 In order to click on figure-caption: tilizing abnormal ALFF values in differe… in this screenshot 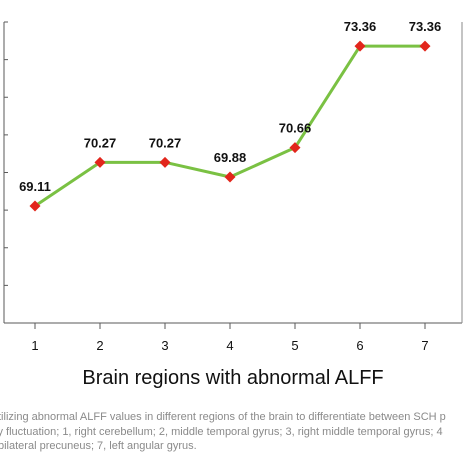, I will do `click(237, 432)`.